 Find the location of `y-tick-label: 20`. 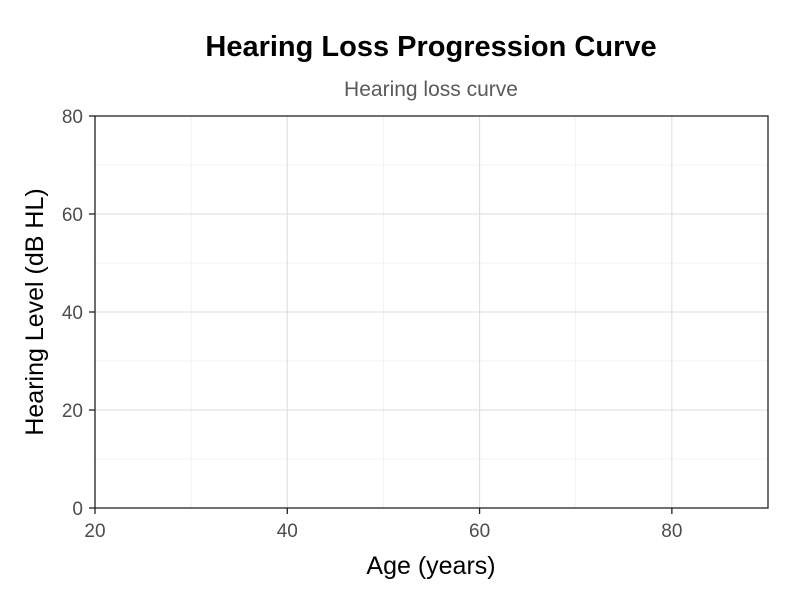

y-tick-label: 20 is located at coordinates (72, 411).